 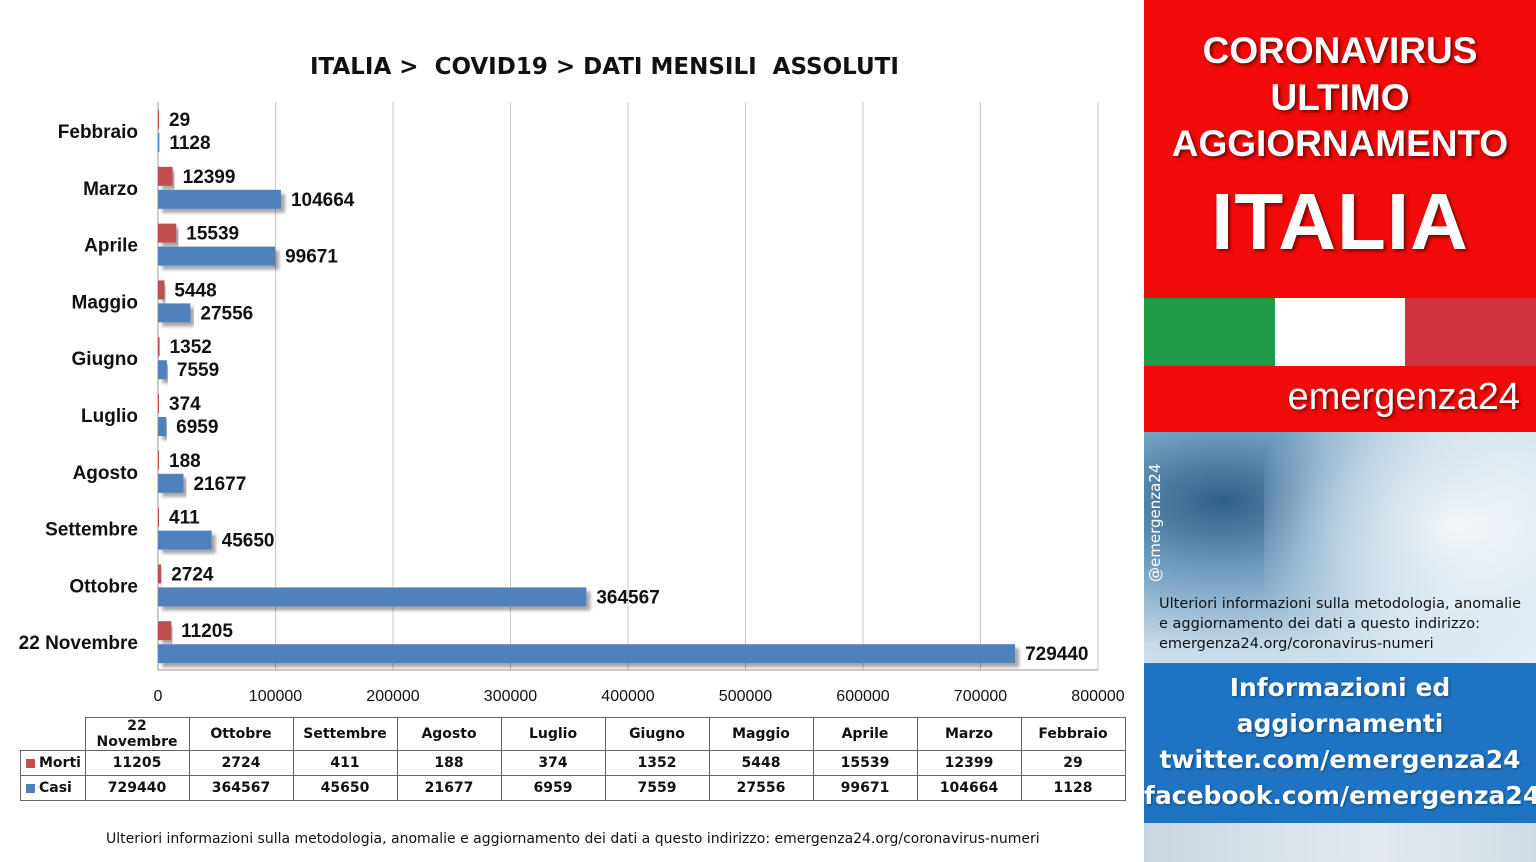 I want to click on table-column-header: Marzo, so click(x=969, y=734).